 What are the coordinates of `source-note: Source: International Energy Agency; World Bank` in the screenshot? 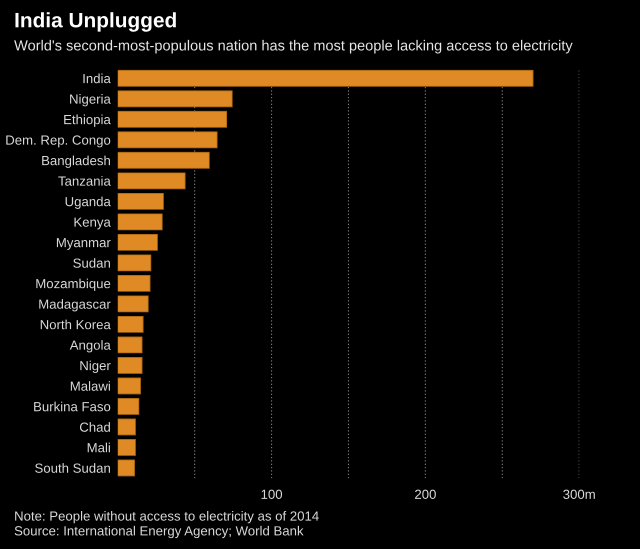 It's located at (159, 532).